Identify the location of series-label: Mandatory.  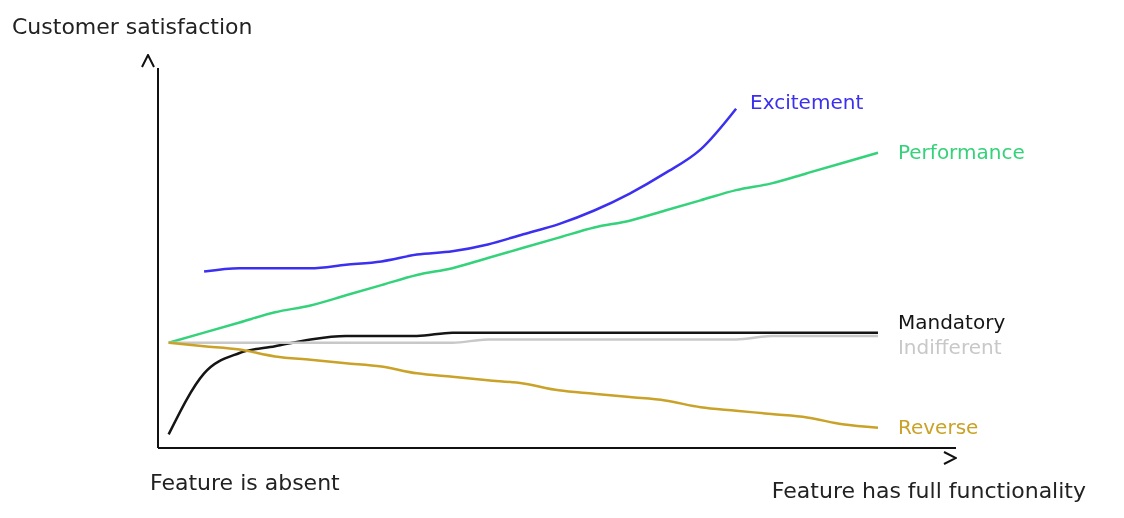
(951, 321).